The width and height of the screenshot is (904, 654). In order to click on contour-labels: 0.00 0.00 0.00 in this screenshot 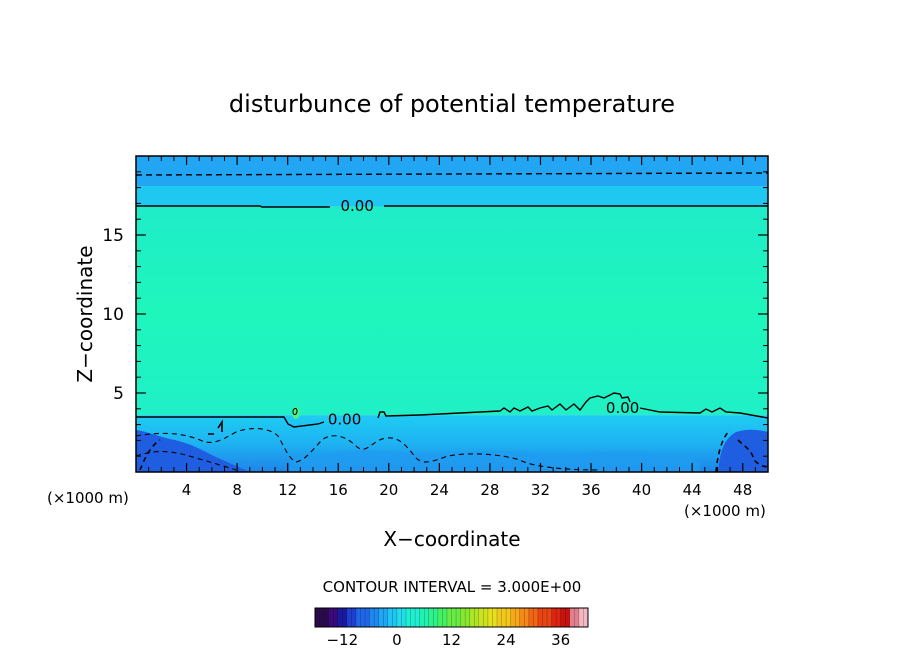, I will do `click(483, 312)`.